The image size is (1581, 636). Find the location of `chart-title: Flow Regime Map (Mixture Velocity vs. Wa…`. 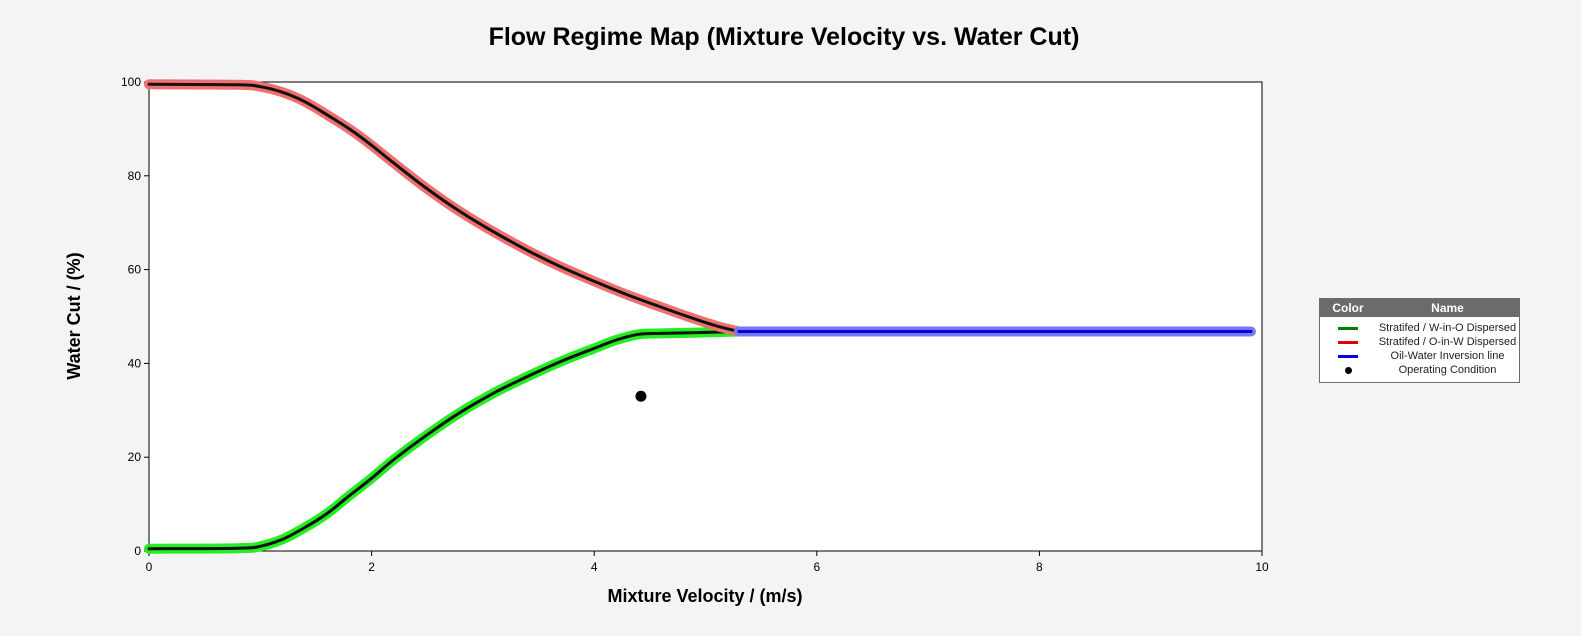

chart-title: Flow Regime Map (Mixture Velocity vs. Wa… is located at coordinates (784, 37).